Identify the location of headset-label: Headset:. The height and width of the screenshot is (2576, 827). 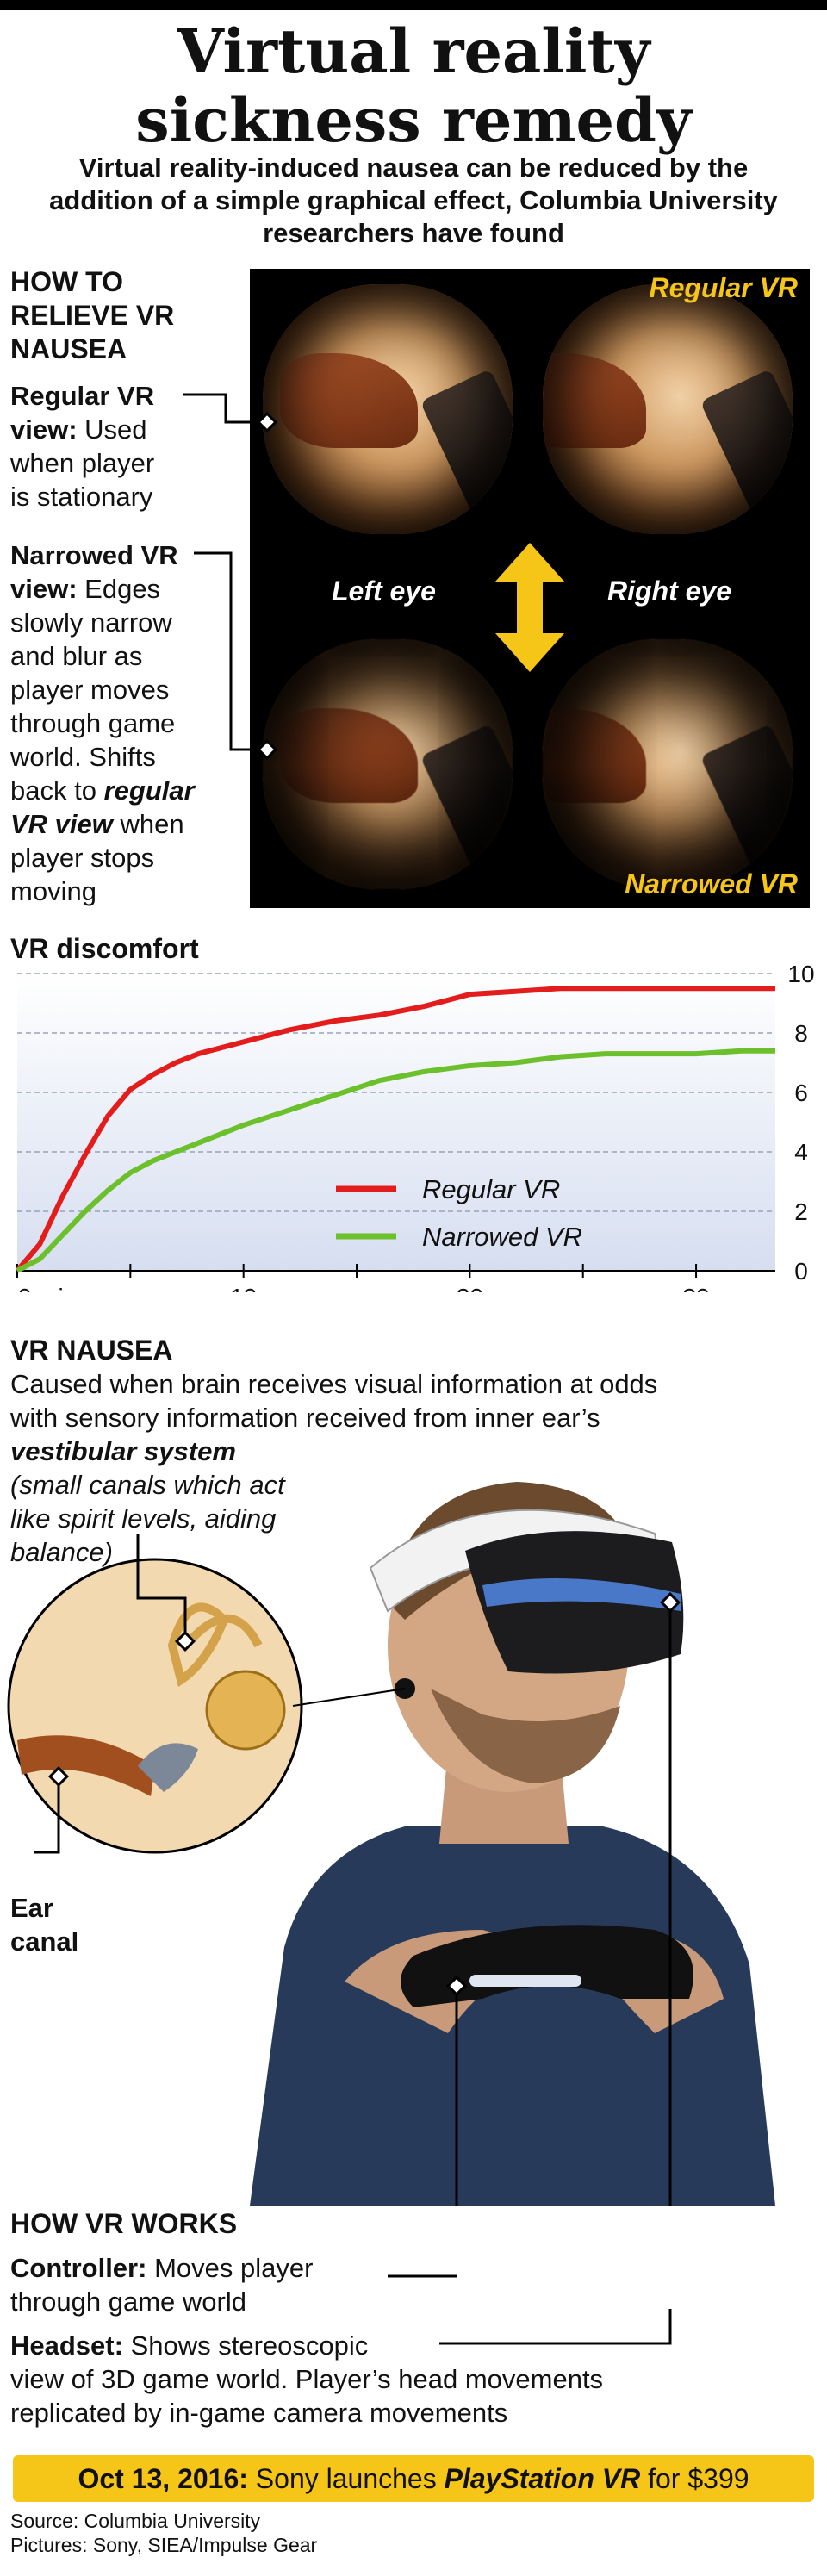
(67, 2346).